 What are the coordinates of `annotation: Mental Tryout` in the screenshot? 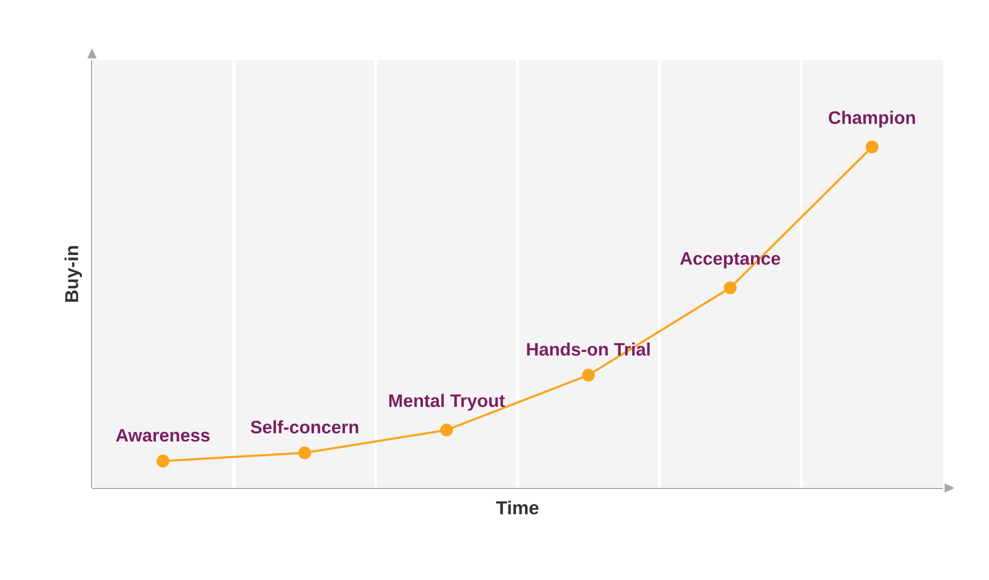 It's located at (447, 402).